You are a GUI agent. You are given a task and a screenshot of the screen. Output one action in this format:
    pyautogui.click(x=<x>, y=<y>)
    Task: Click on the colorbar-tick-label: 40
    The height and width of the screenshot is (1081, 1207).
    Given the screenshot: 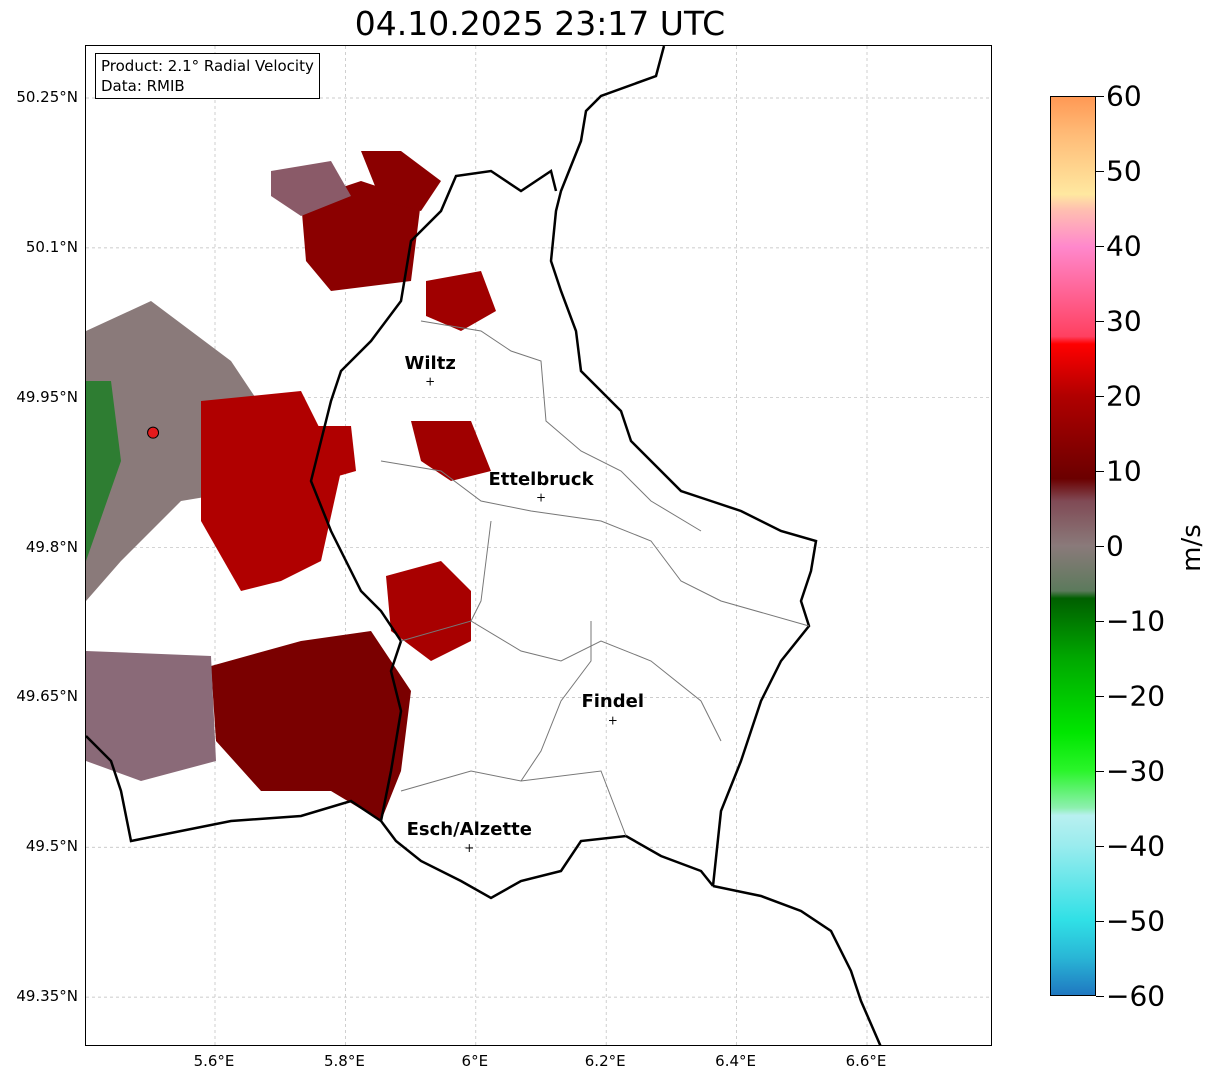 What is the action you would take?
    pyautogui.click(x=1124, y=246)
    